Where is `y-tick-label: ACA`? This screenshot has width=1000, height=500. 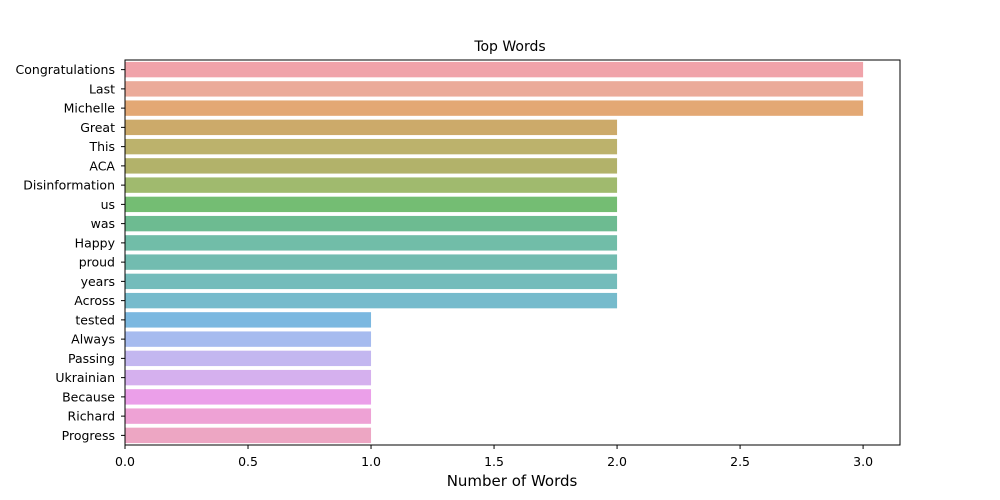
y-tick-label: ACA is located at coordinates (102, 165).